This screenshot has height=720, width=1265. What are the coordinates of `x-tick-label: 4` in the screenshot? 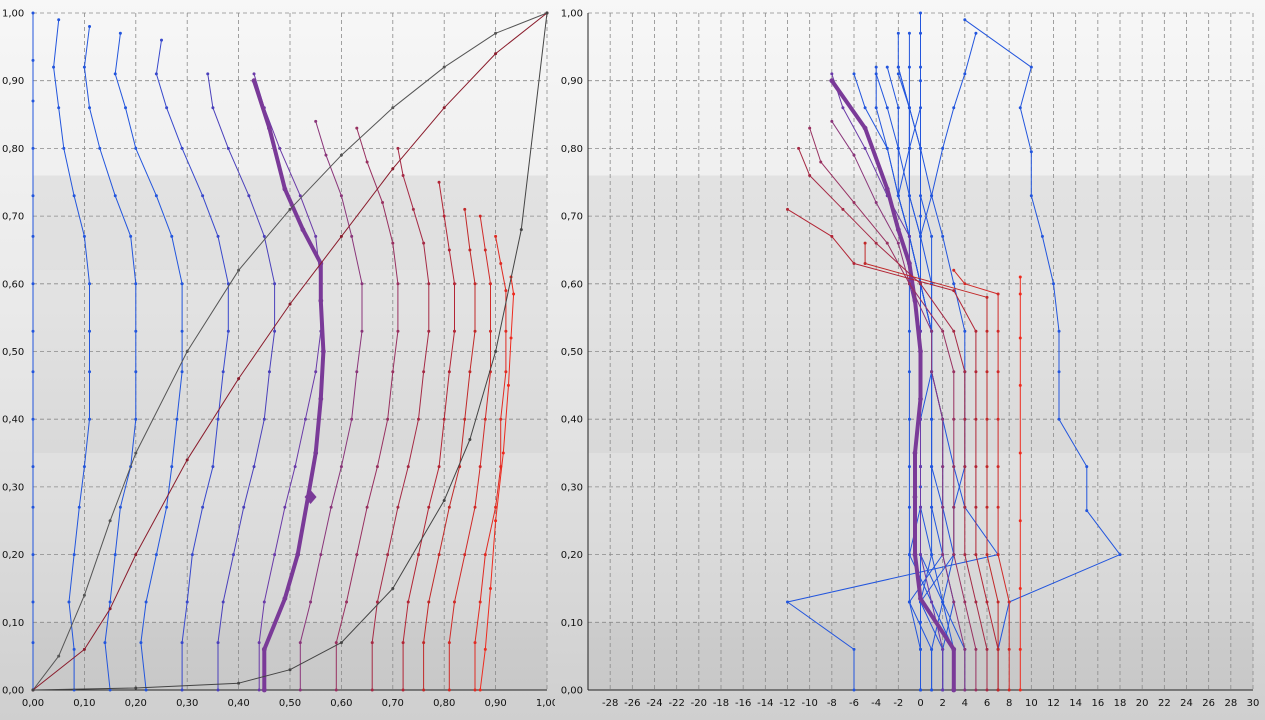 It's located at (965, 703).